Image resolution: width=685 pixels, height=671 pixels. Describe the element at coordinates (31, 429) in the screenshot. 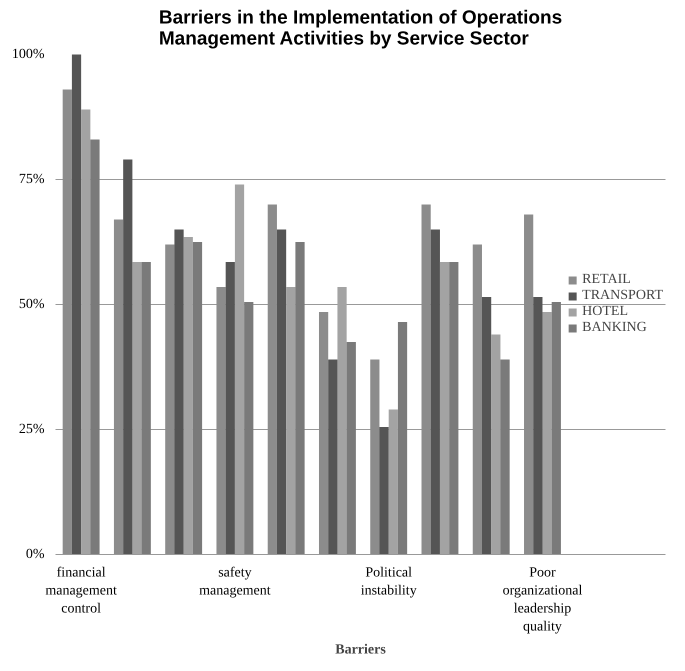

I see `y-tick-label: 25%` at that location.